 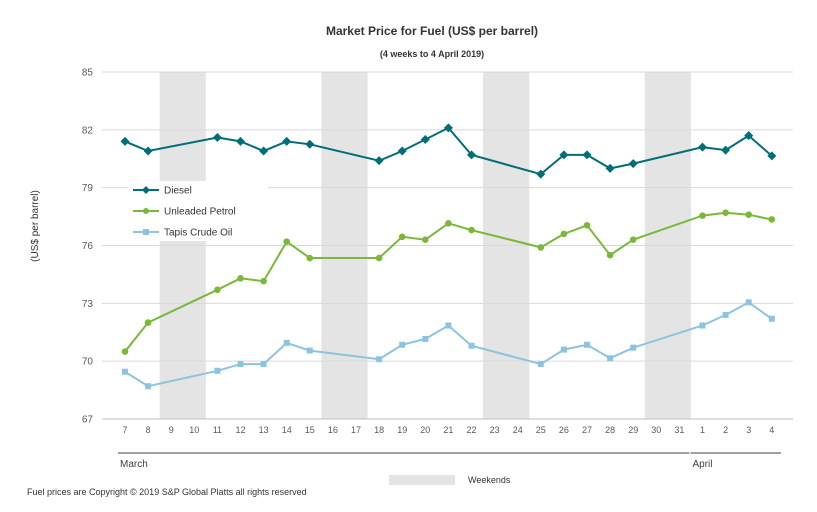 I want to click on y-tick-label: 76, so click(x=88, y=246).